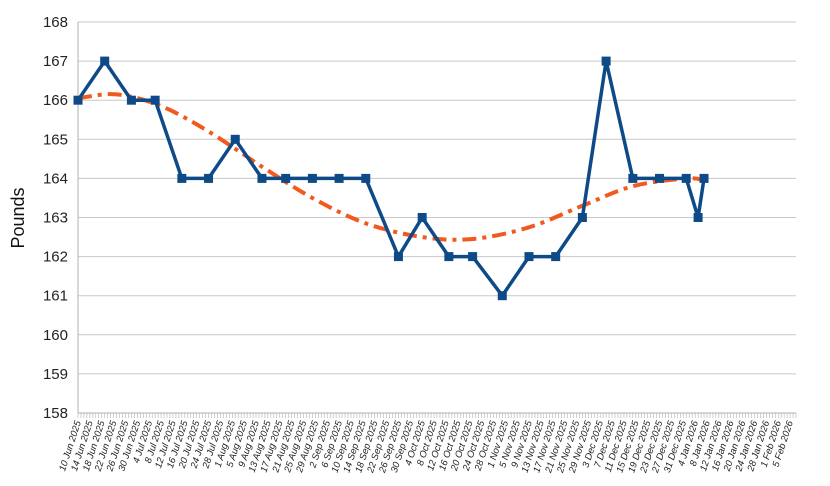 Image resolution: width=830 pixels, height=486 pixels. I want to click on y-tick-label: 167, so click(55, 61).